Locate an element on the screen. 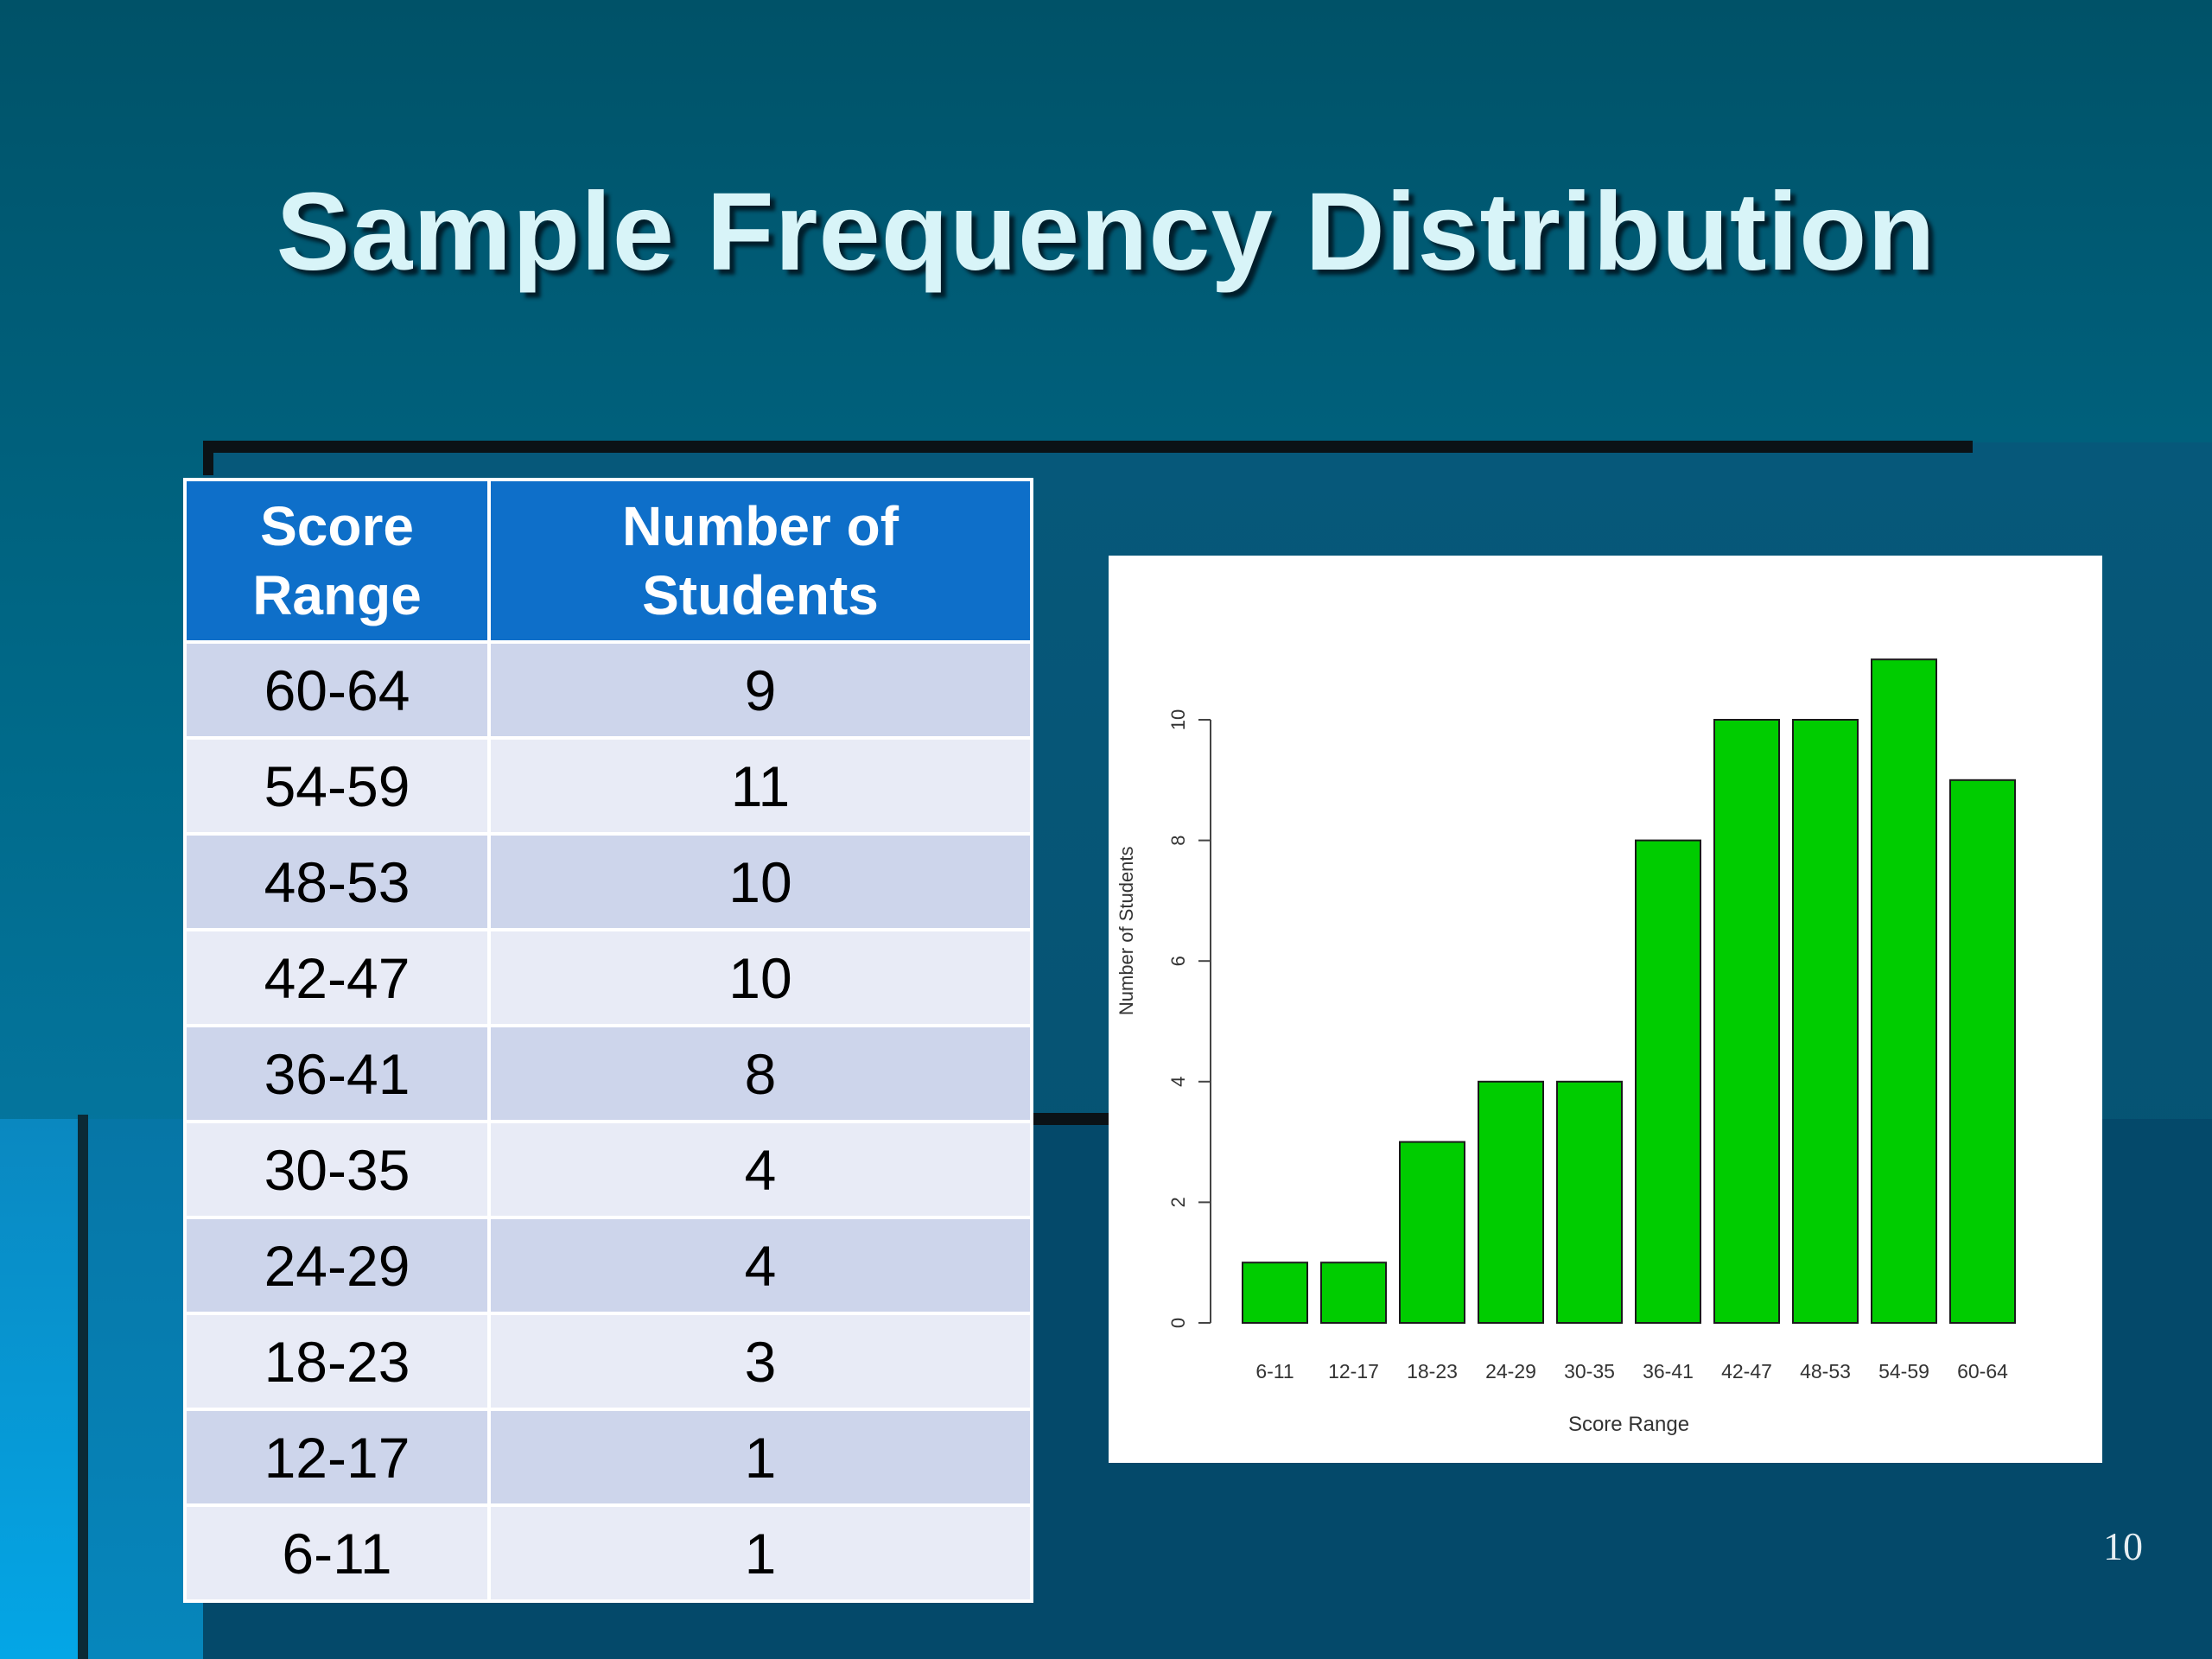  x-axis-title: Score Range is located at coordinates (1628, 1424).